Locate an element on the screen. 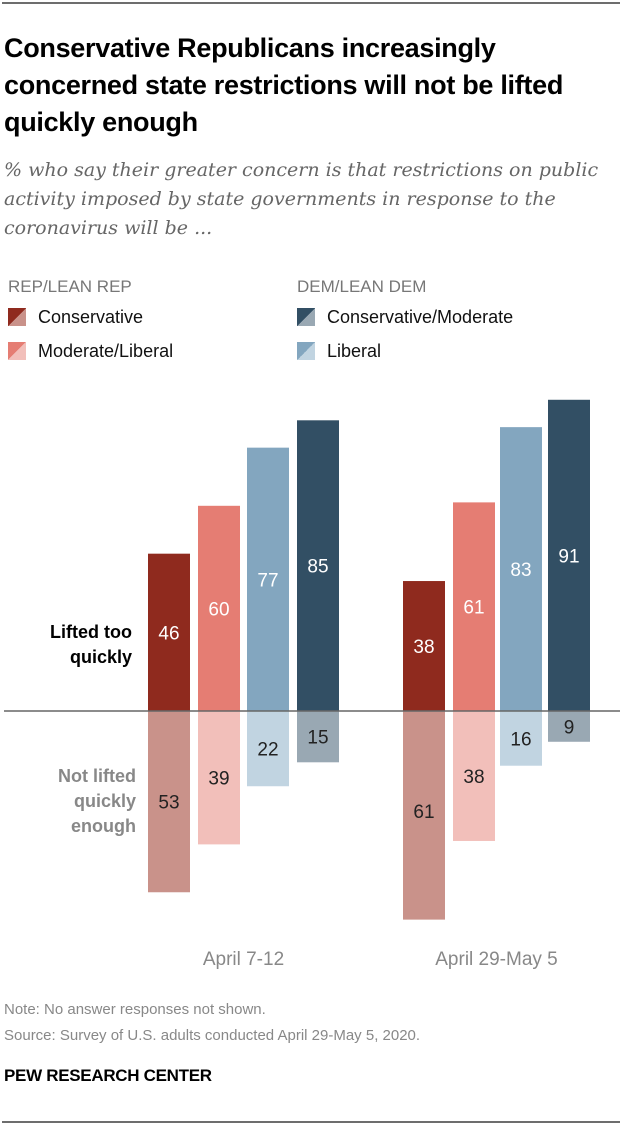 The width and height of the screenshot is (620, 1126). x-tick-label: April 29-May 5 is located at coordinates (496, 959).